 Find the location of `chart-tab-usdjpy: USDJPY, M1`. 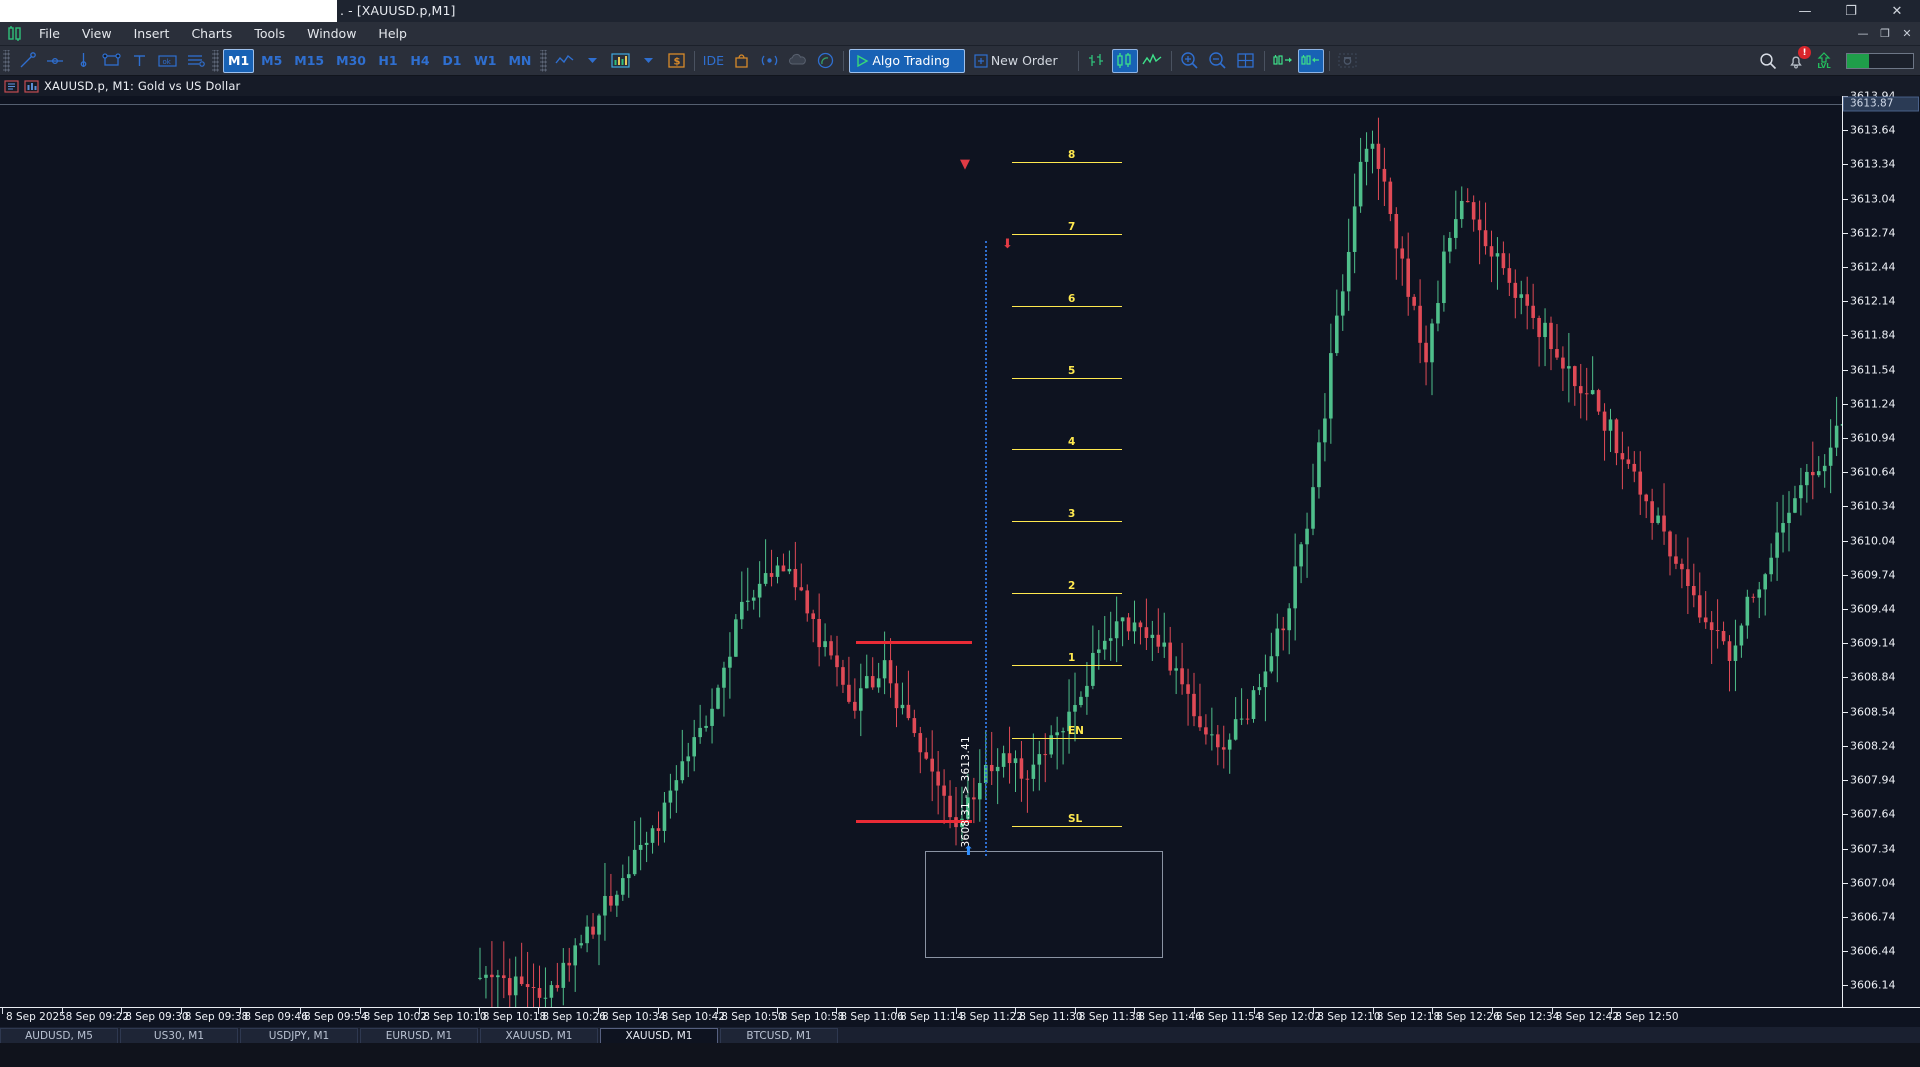

chart-tab-usdjpy: USDJPY, M1 is located at coordinates (299, 1035).